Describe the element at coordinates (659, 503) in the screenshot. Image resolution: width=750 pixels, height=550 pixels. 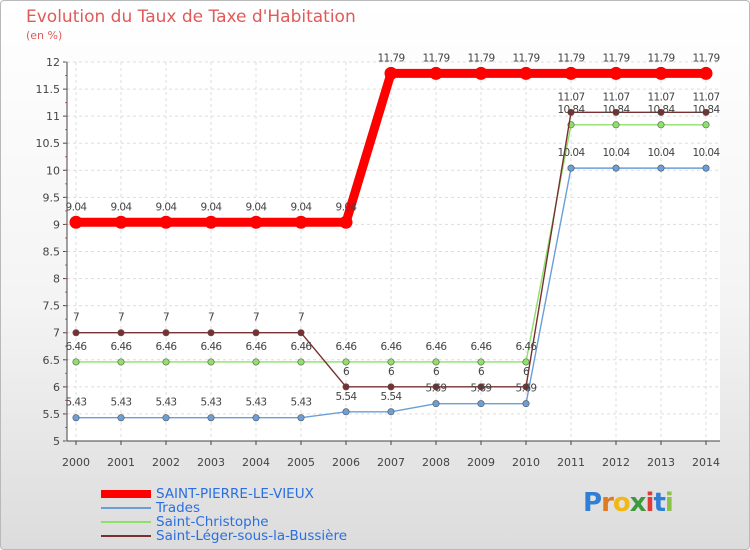
I see `logo-letter: t` at that location.